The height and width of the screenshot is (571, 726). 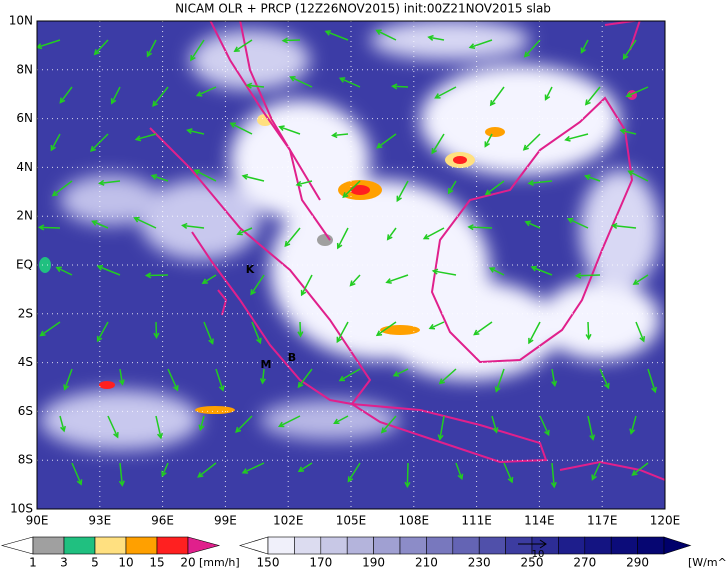 What do you see at coordinates (414, 521) in the screenshot?
I see `longitude-label: 108E` at bounding box center [414, 521].